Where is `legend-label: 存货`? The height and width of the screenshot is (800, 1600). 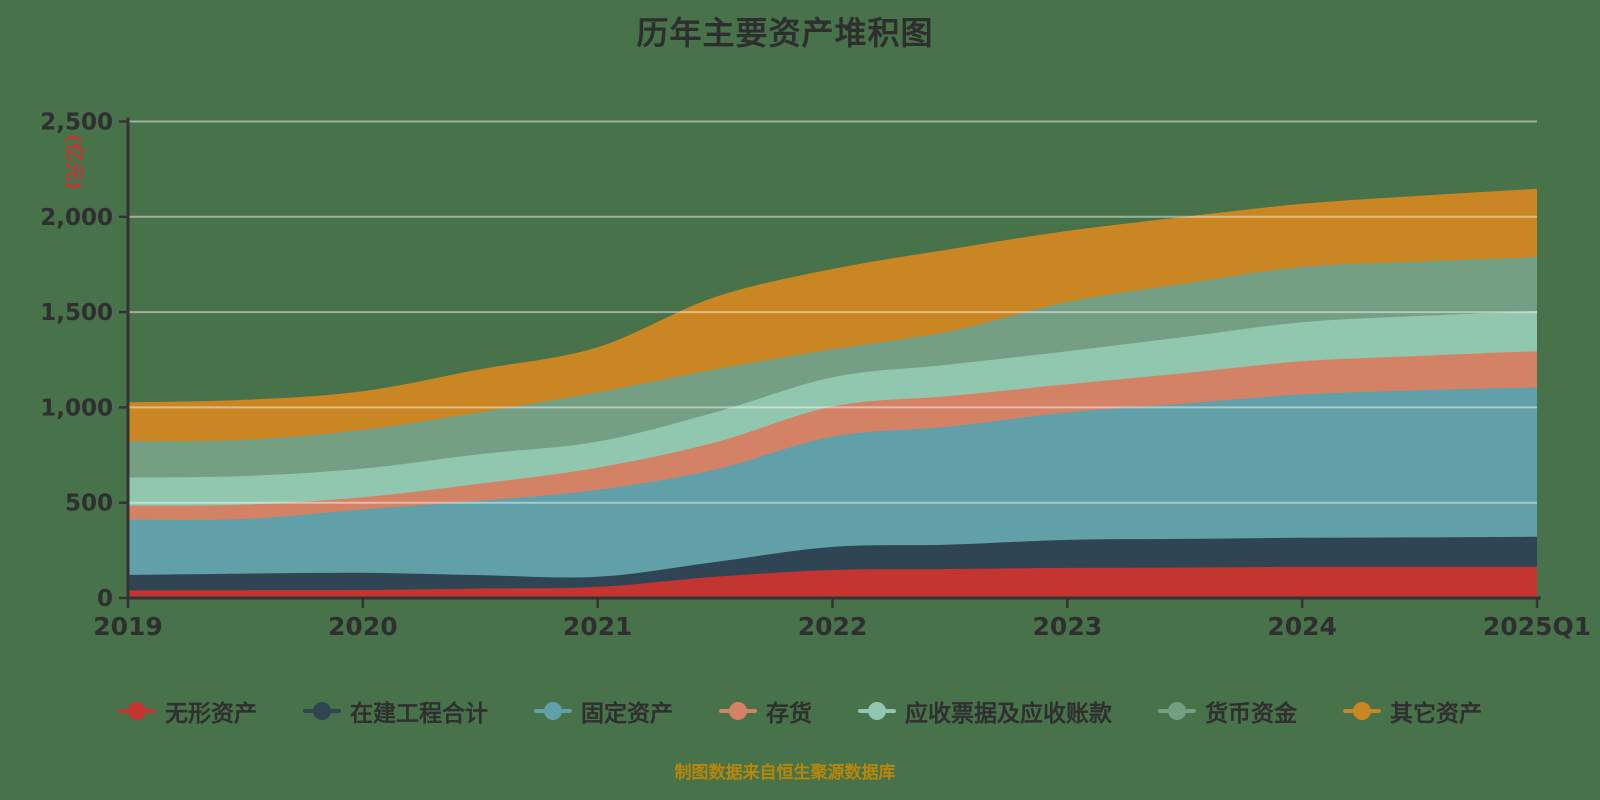
legend-label: 存货 is located at coordinates (789, 714).